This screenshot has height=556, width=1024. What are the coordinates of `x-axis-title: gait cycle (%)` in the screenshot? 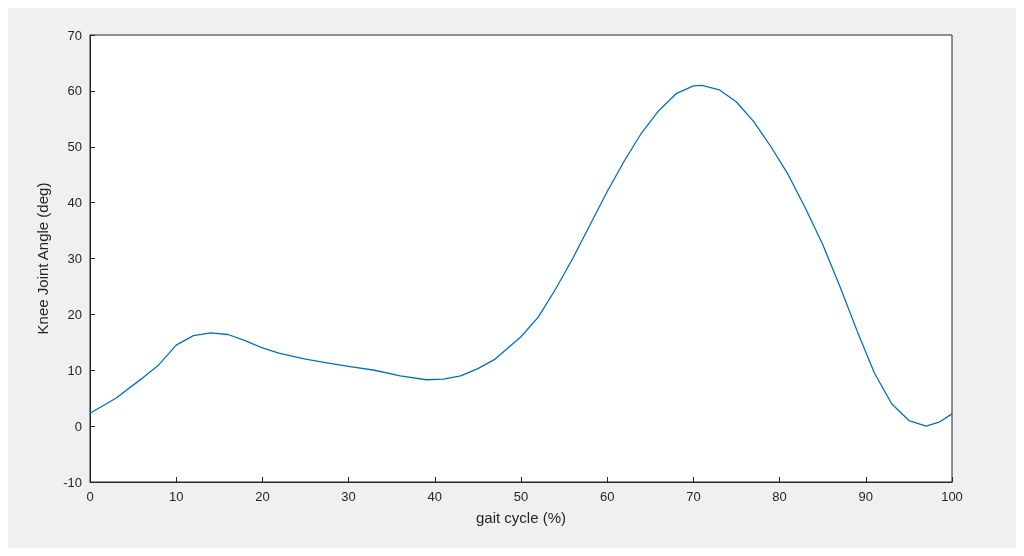 It's located at (521, 517).